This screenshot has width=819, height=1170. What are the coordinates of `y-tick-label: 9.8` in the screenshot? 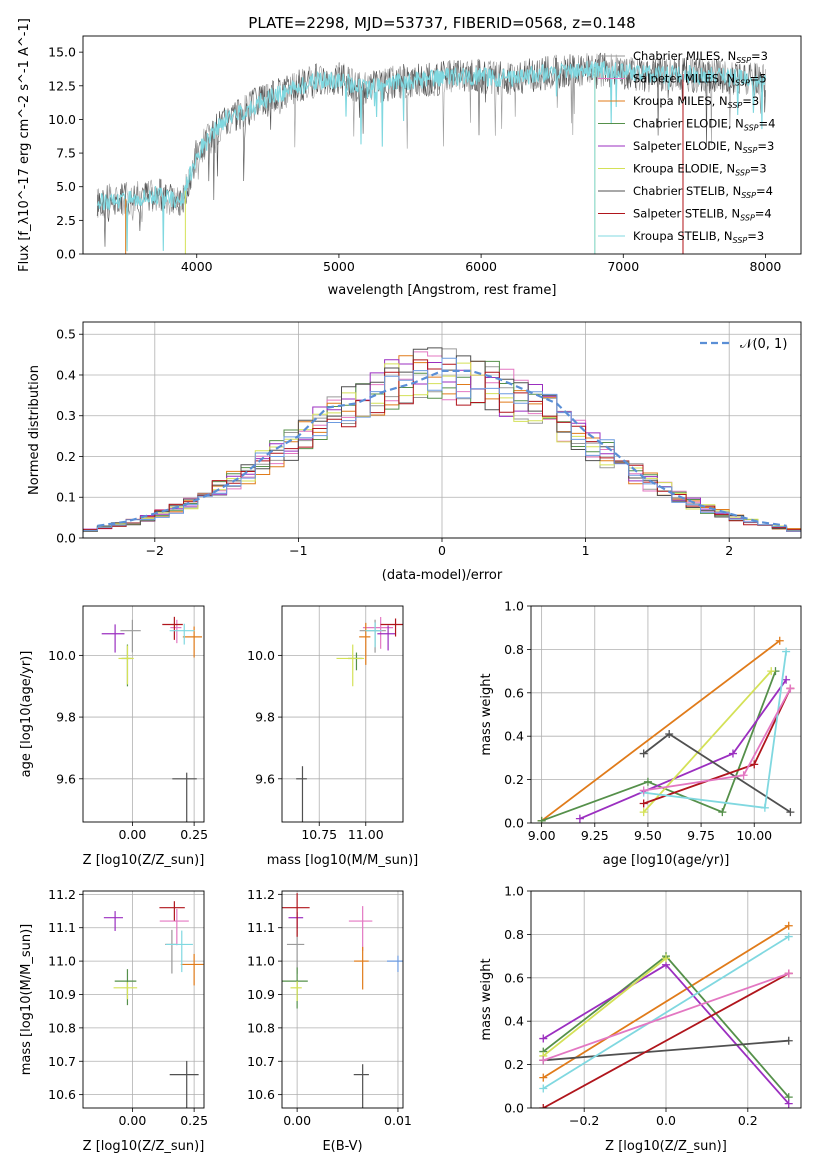 It's located at (265, 717).